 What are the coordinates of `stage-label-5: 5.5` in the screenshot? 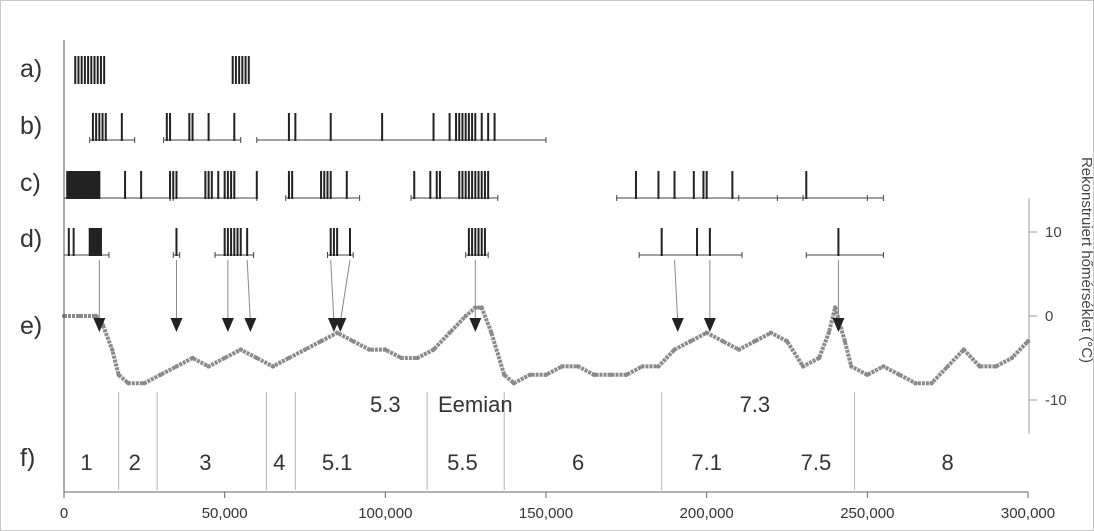 It's located at (462, 462).